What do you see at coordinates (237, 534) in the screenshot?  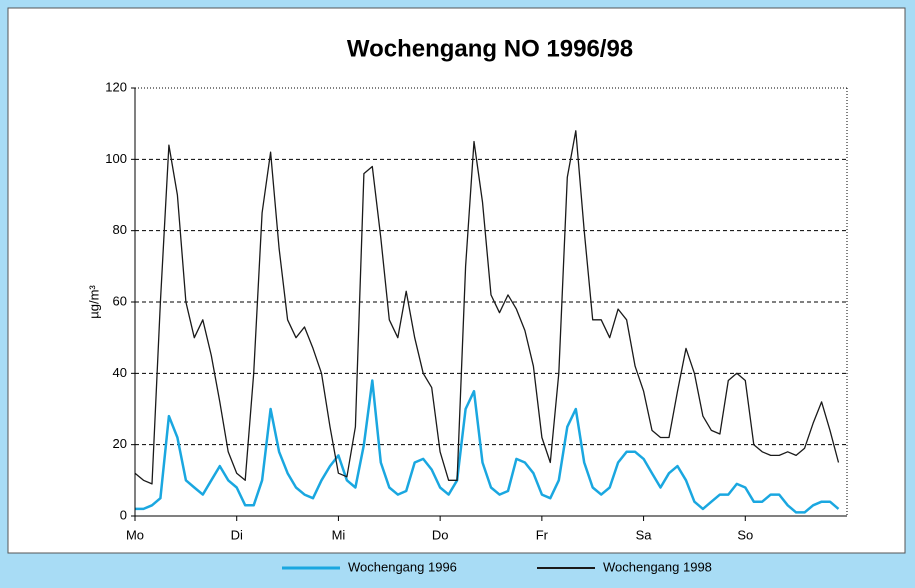 I see `x-tick-label: Di` at bounding box center [237, 534].